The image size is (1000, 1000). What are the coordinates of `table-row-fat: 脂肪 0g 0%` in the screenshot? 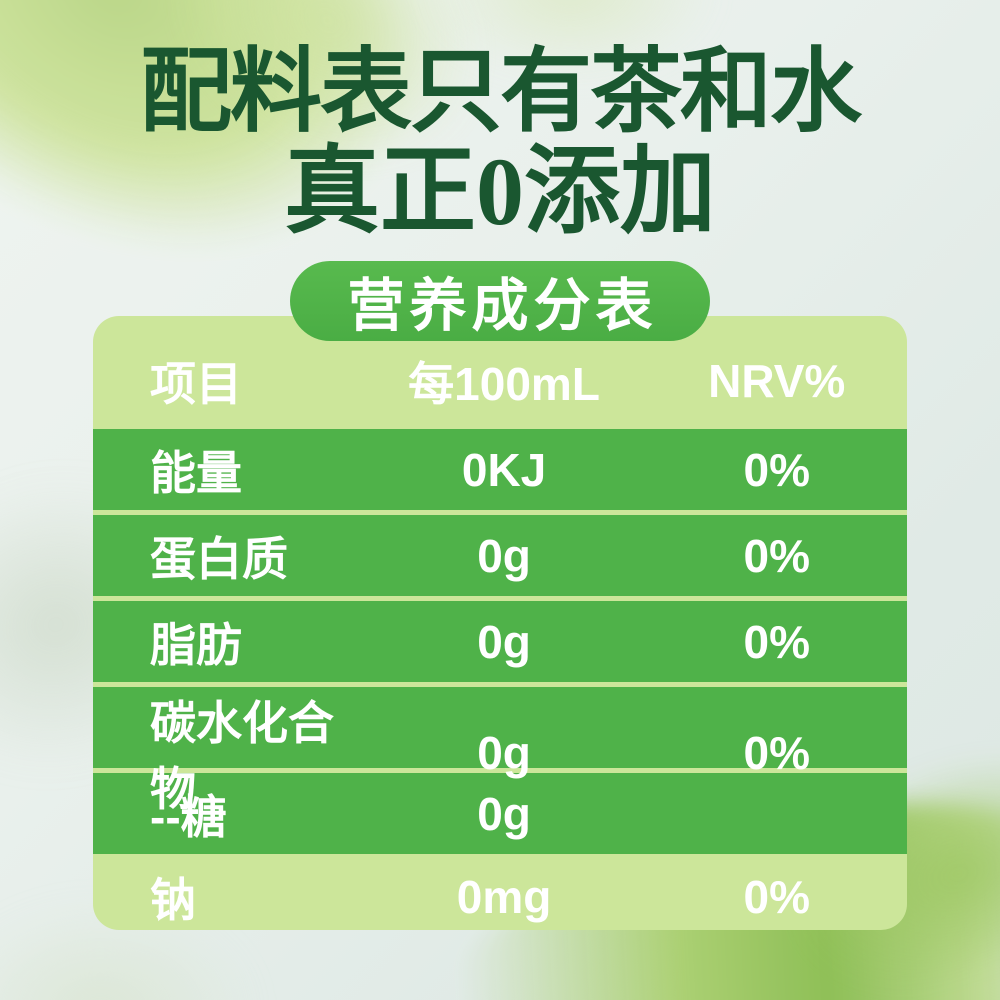 It's located at (500, 641).